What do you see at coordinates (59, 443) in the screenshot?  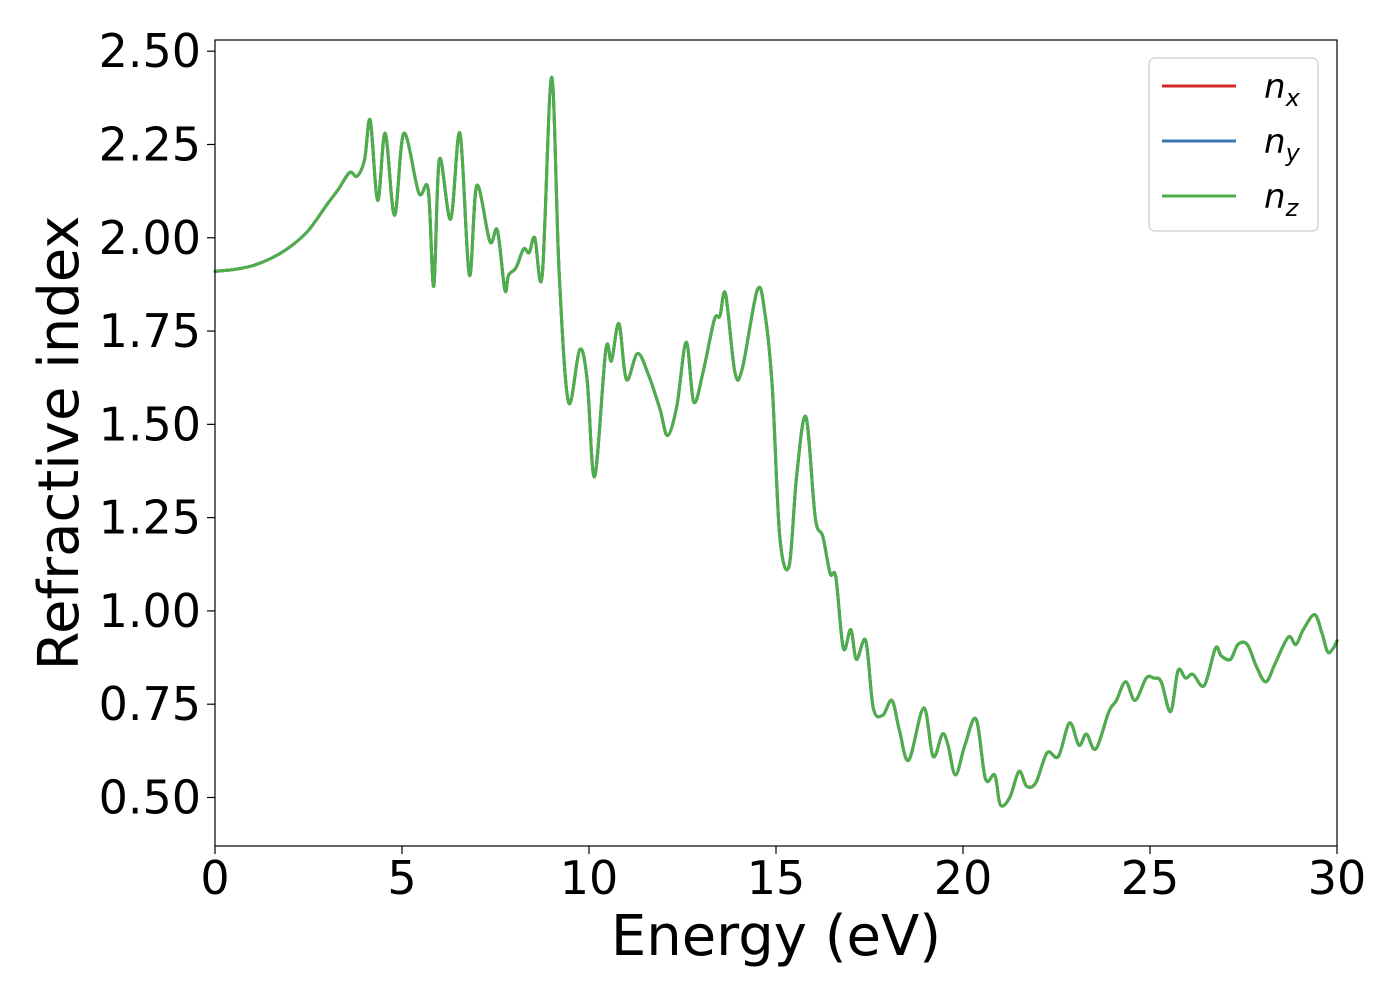 I see `y-axis-label: Refractive index` at bounding box center [59, 443].